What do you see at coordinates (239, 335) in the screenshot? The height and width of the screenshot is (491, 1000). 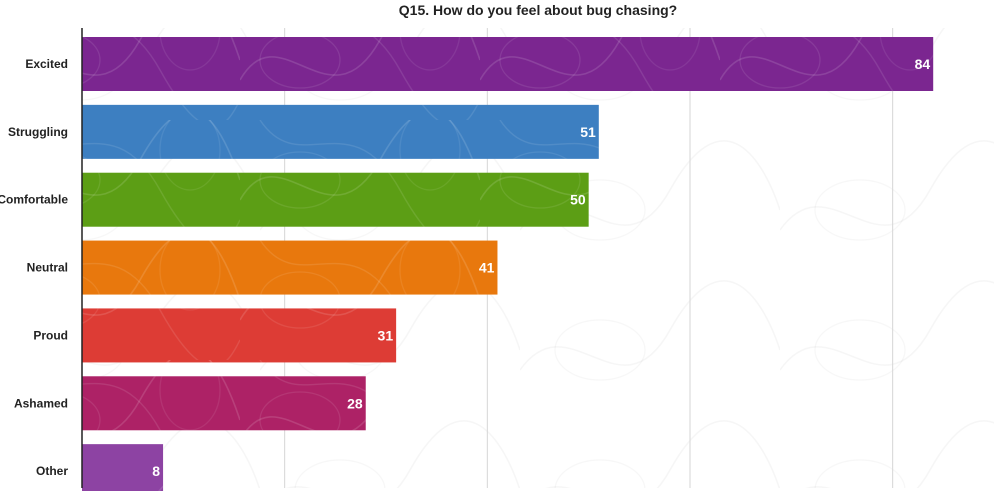 I see `bar-texture-proud` at bounding box center [239, 335].